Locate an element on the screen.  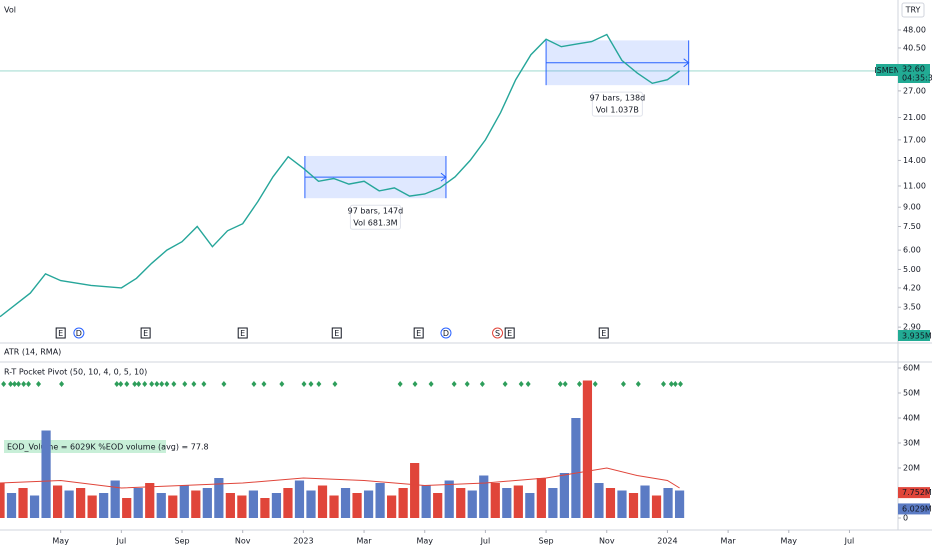
price-tick-label: 21.00 is located at coordinates (914, 117).